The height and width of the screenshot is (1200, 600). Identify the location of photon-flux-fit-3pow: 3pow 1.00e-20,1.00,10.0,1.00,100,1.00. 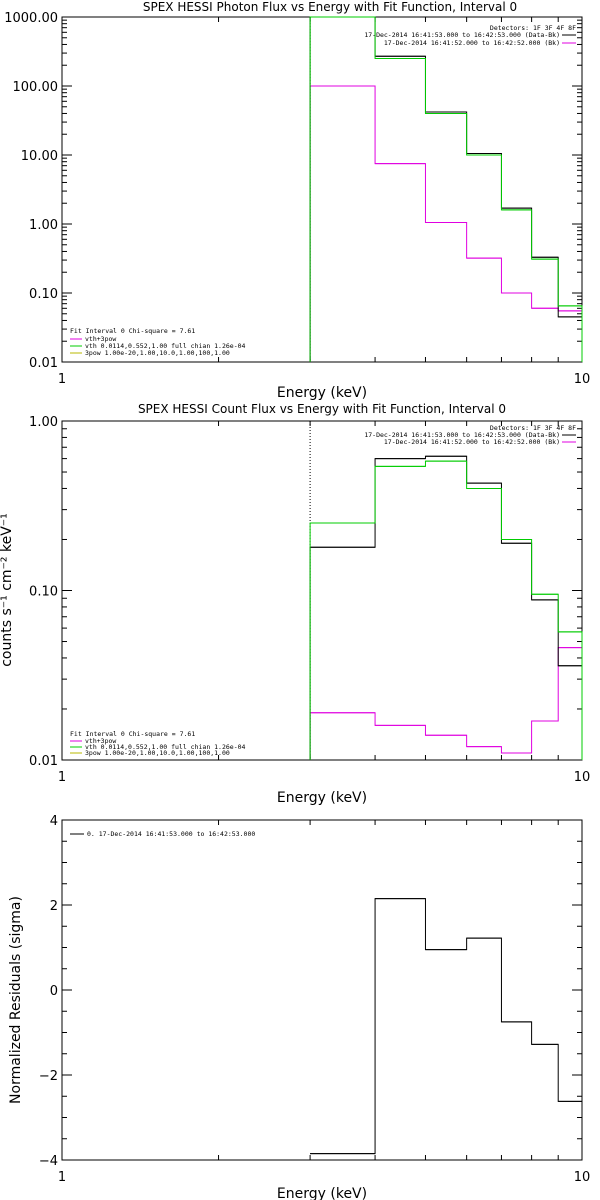
(157, 353).